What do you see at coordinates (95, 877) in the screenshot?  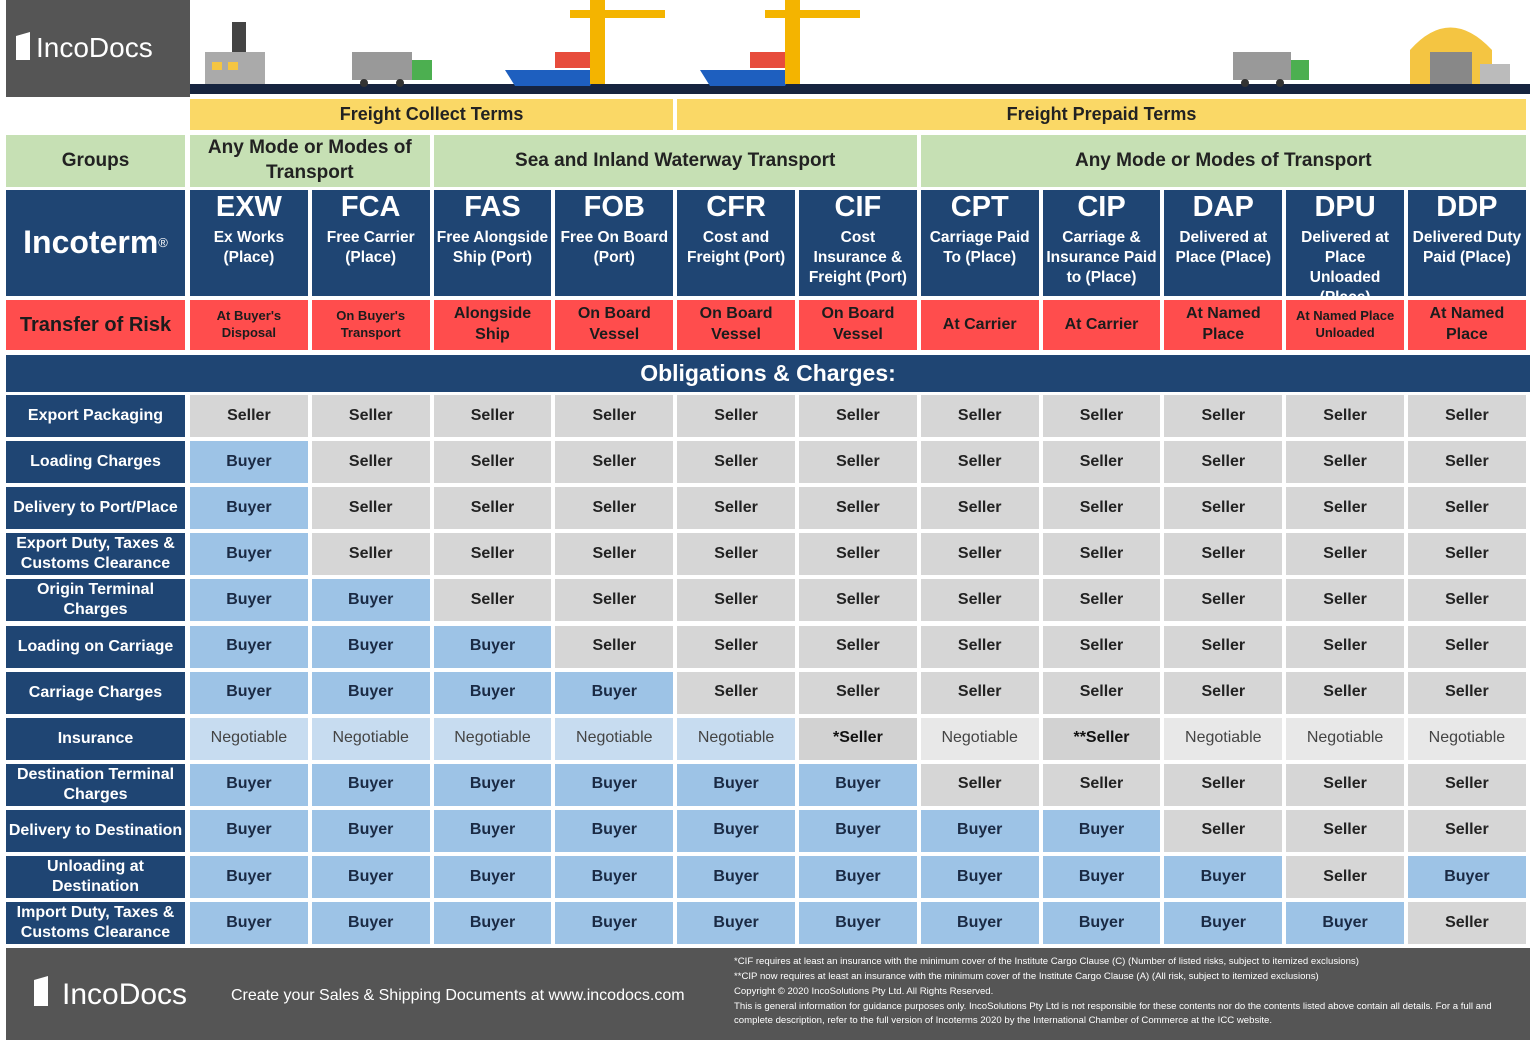 I see `row-label: Unloading at Destination` at bounding box center [95, 877].